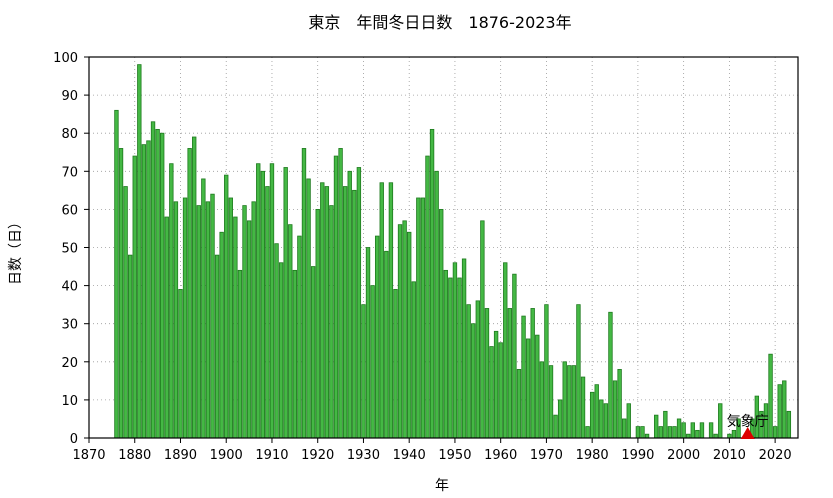 This screenshot has width=833, height=498. What do you see at coordinates (336, 297) in the screenshot?
I see `bar-1924` at bounding box center [336, 297].